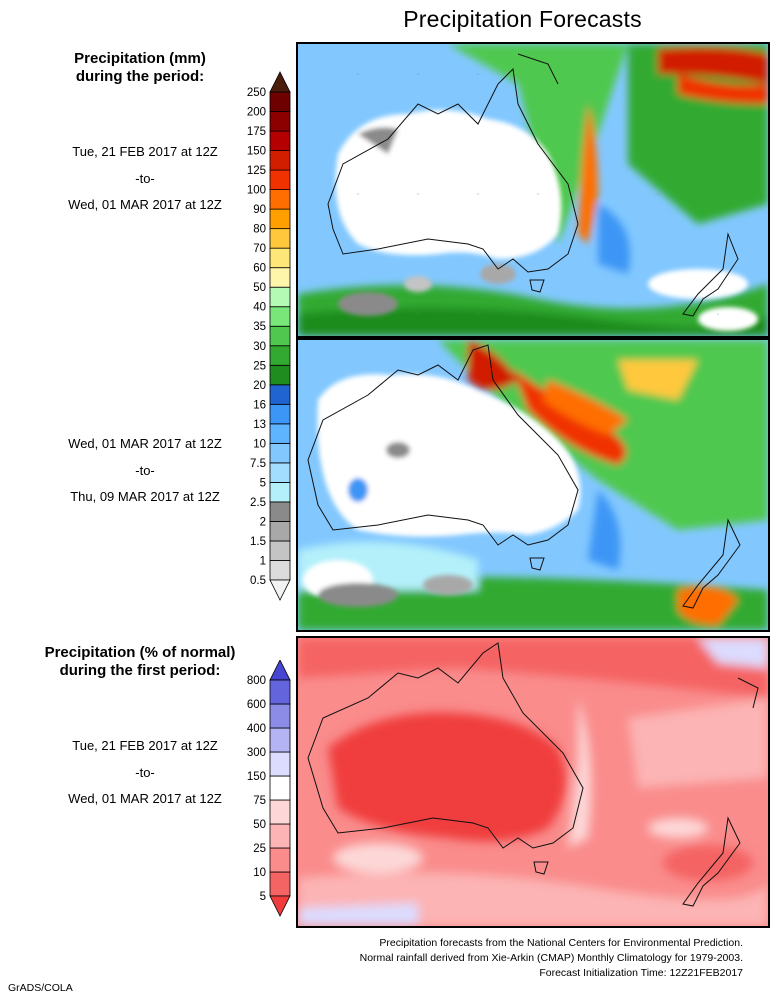  I want to click on colorbar-tick-label: 250, so click(256, 93).